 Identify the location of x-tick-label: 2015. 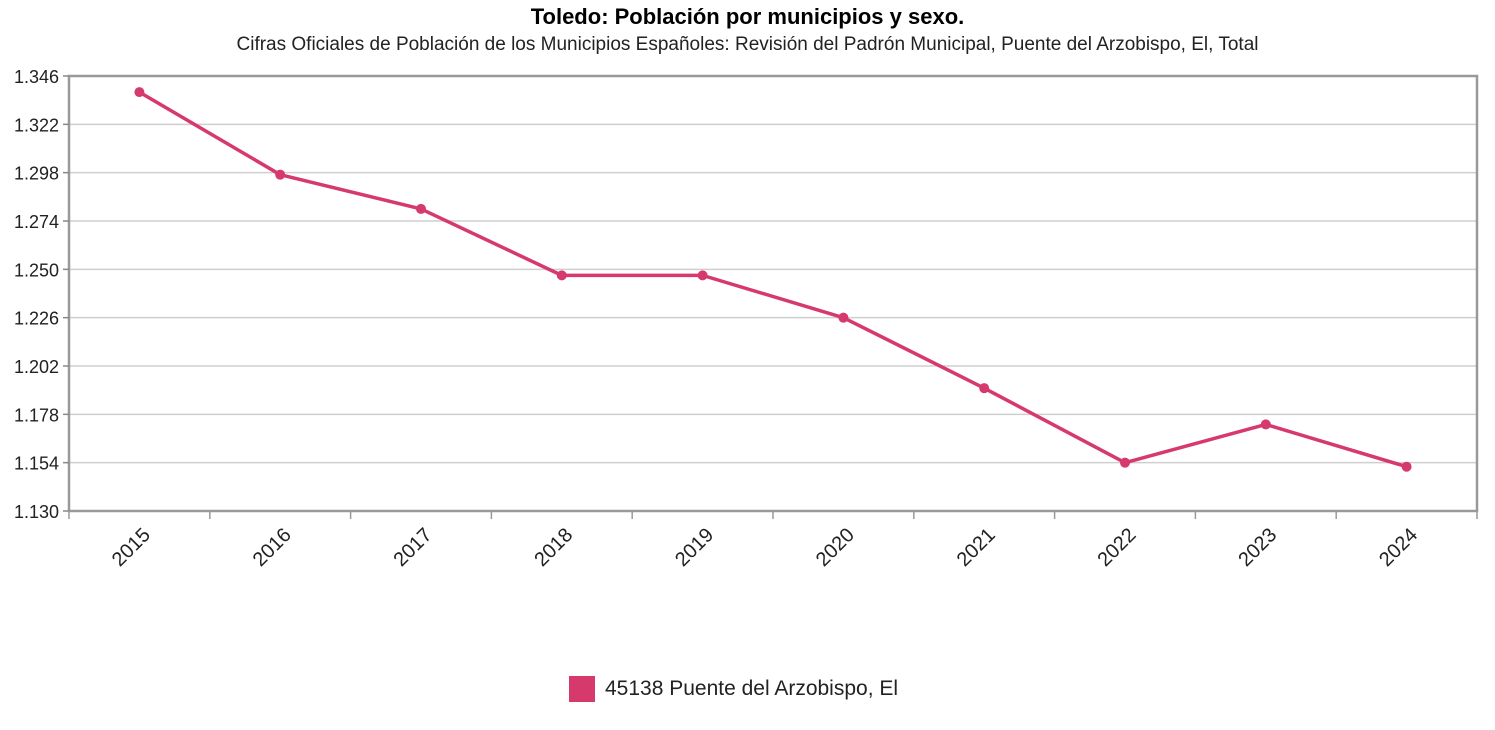
(131, 547).